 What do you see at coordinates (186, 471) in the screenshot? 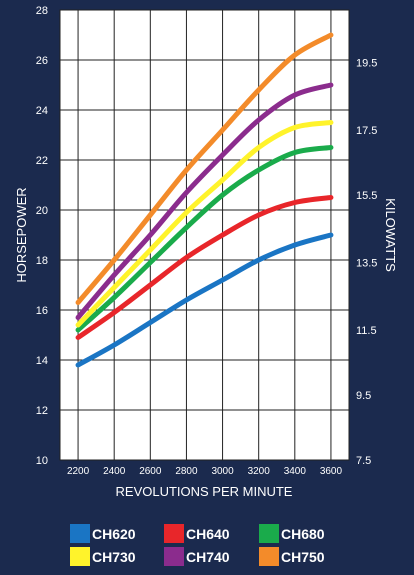
I see `x-tick-label: 2800` at bounding box center [186, 471].